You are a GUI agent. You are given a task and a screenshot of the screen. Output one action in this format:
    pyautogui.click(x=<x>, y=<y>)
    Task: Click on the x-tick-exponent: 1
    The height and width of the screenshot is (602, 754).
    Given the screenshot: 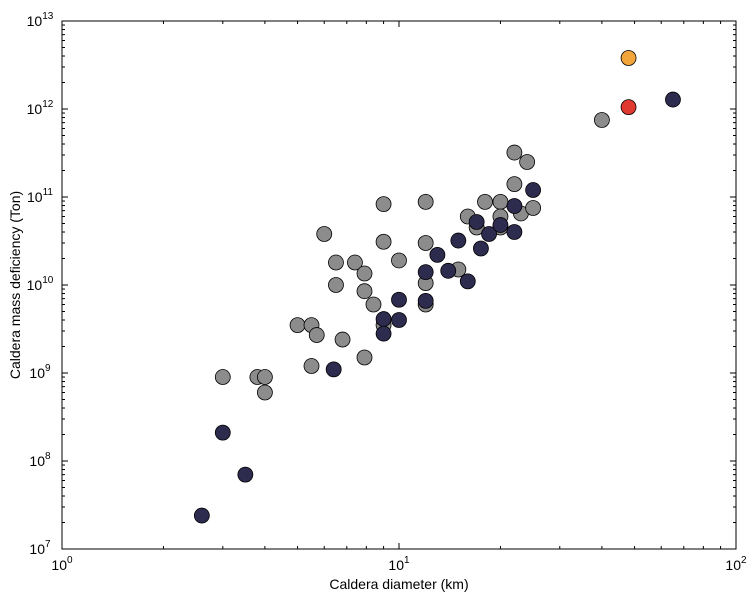 What is the action you would take?
    pyautogui.click(x=407, y=560)
    